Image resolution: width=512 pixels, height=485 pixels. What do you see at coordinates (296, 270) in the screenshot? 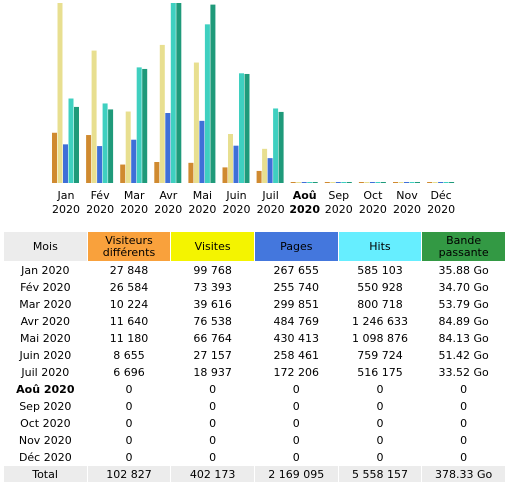
I see `table-cell: 267 655` at bounding box center [296, 270].